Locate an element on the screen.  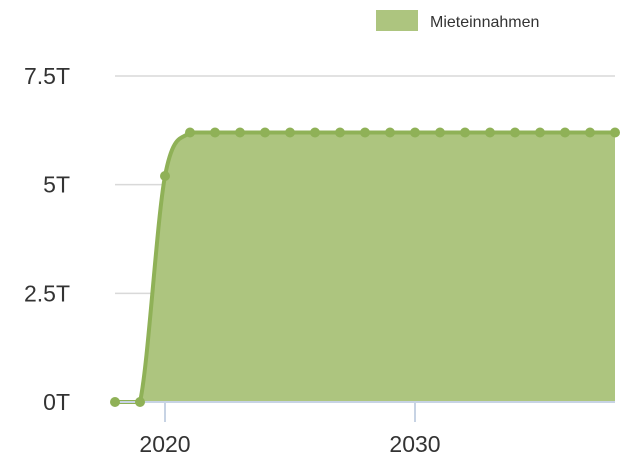
y-tick-label: 2.5T is located at coordinates (47, 293).